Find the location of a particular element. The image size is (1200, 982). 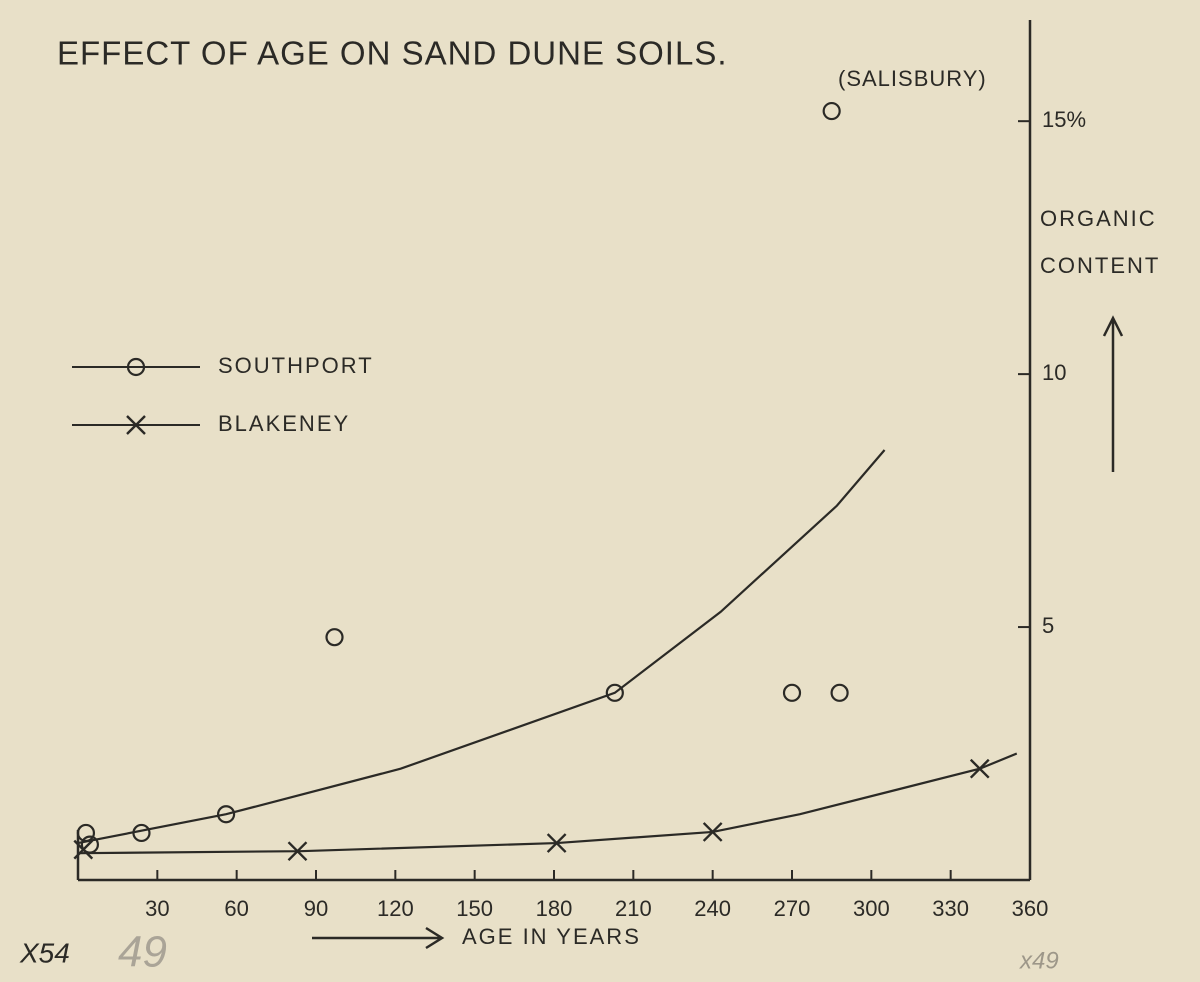

x-tick-label: 60 is located at coordinates (236, 908).